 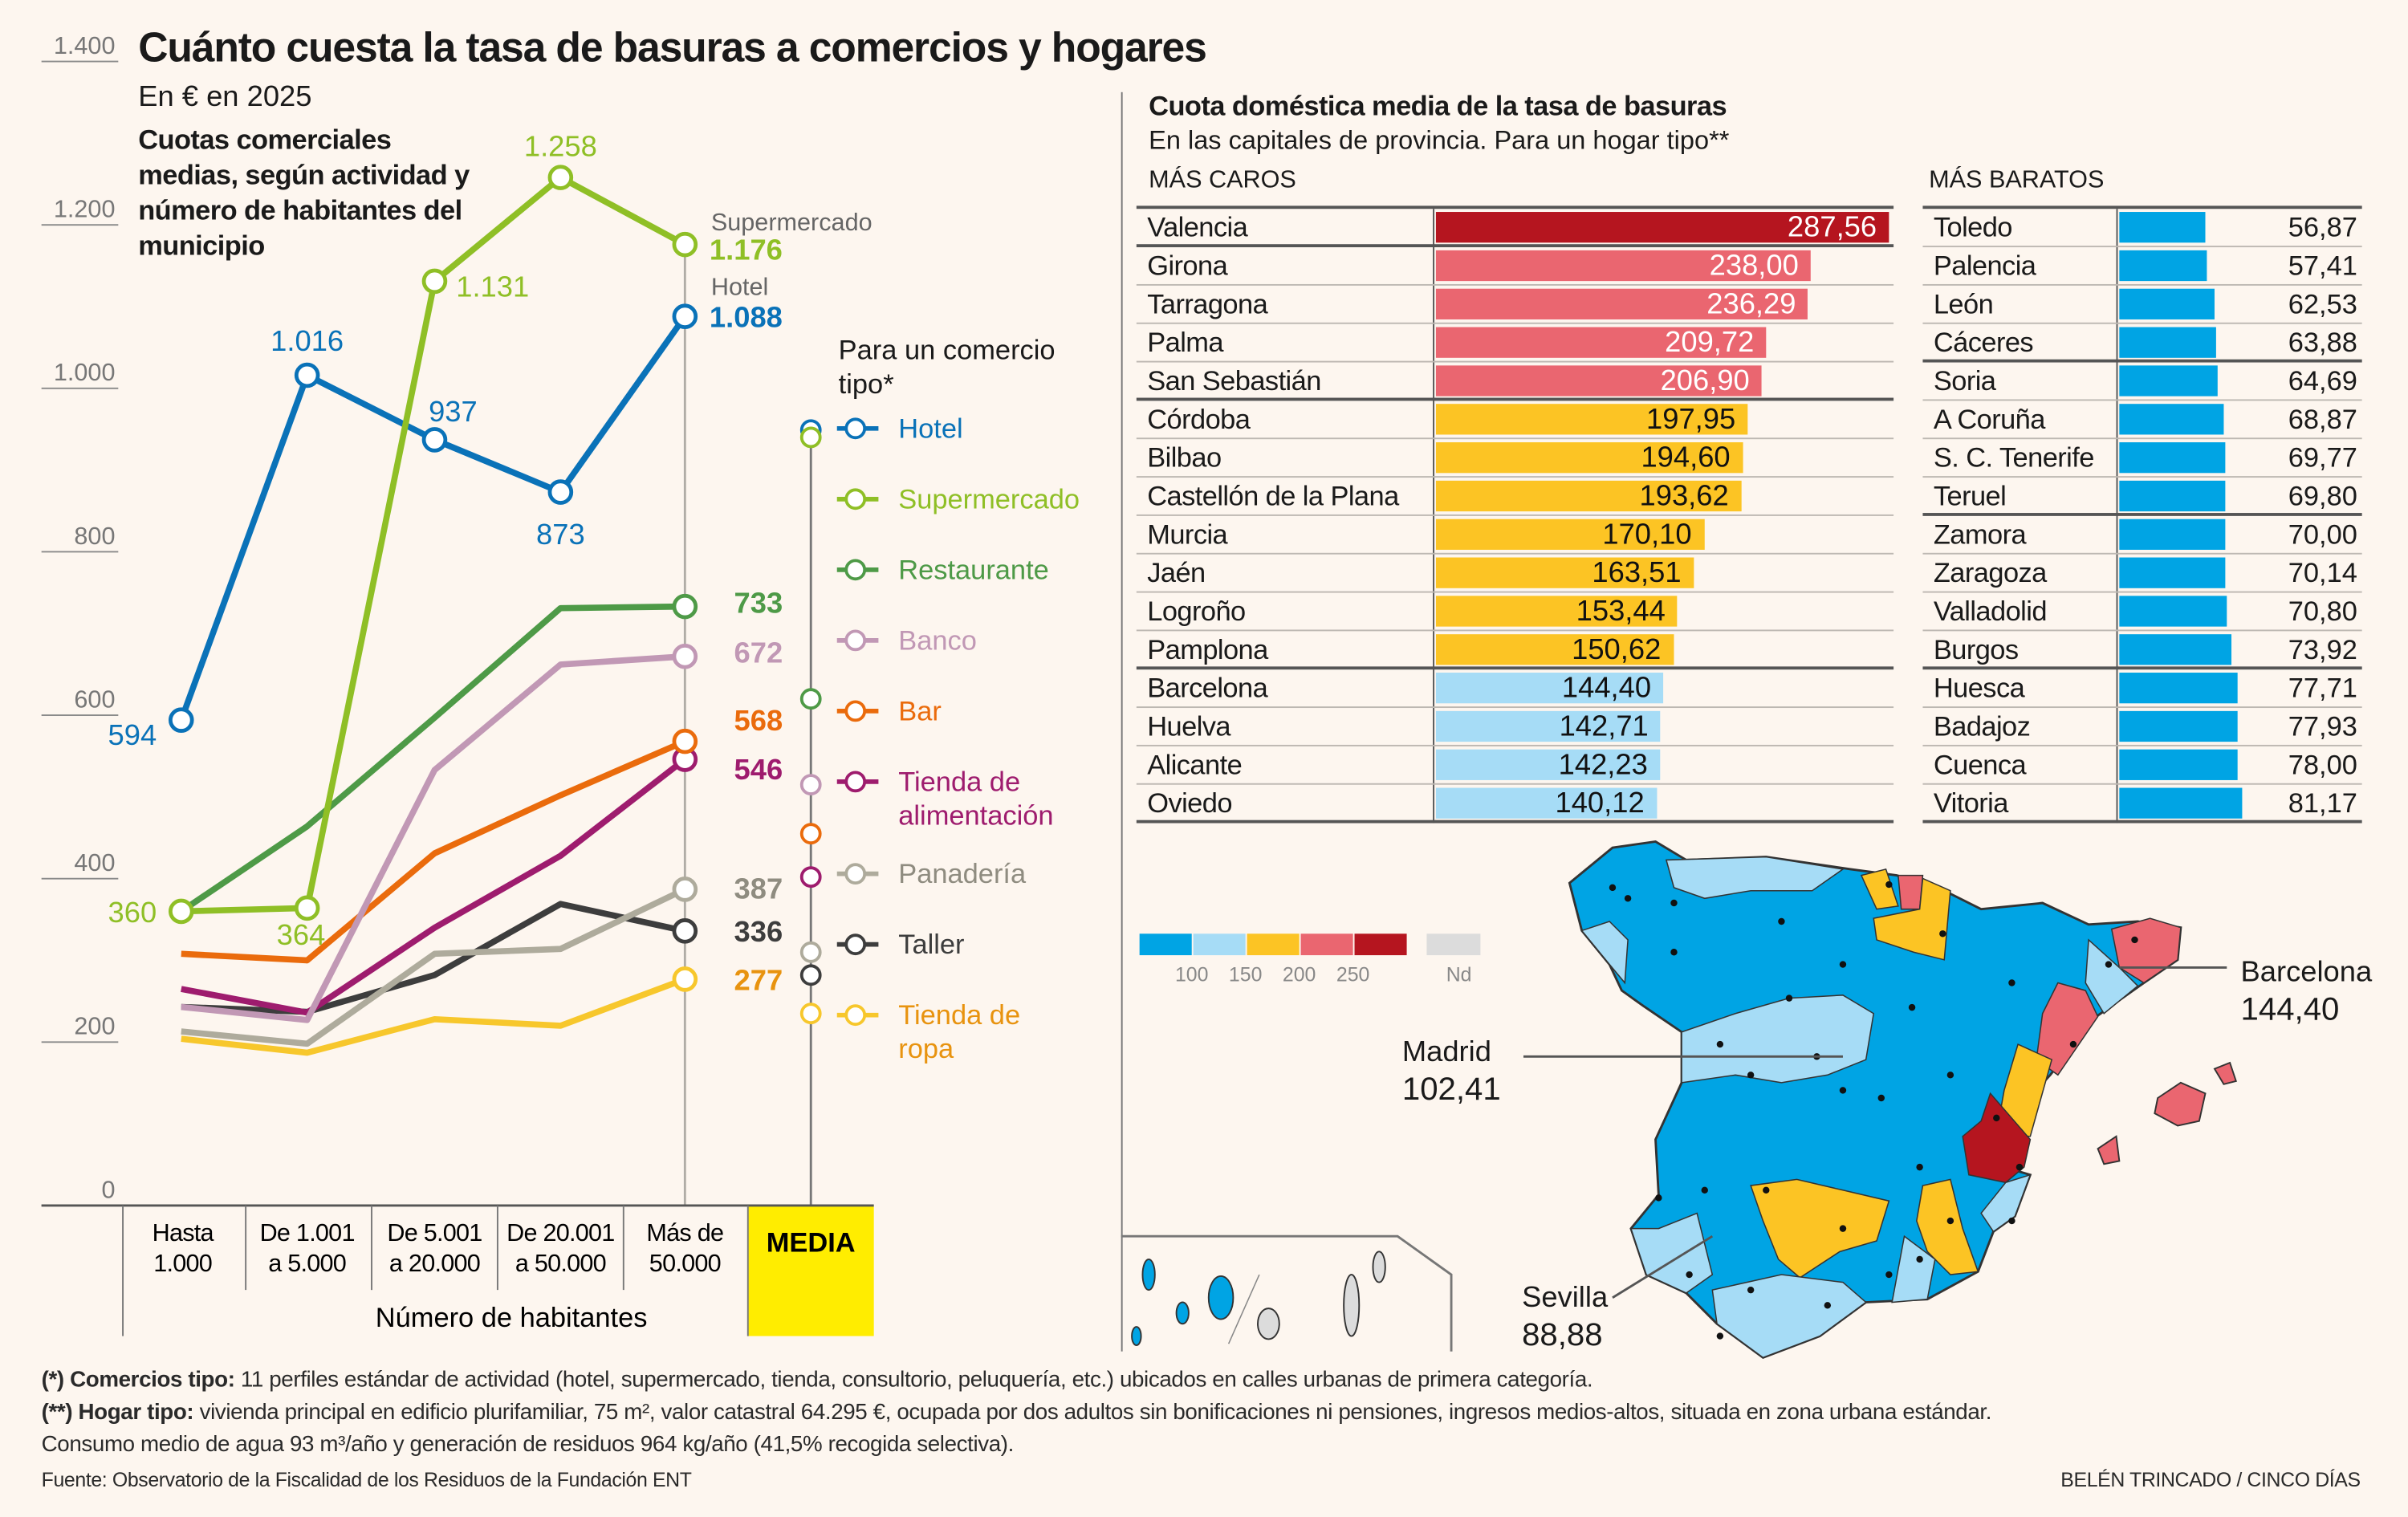 What do you see at coordinates (1446, 1052) in the screenshot?
I see `callout-city: Madrid` at bounding box center [1446, 1052].